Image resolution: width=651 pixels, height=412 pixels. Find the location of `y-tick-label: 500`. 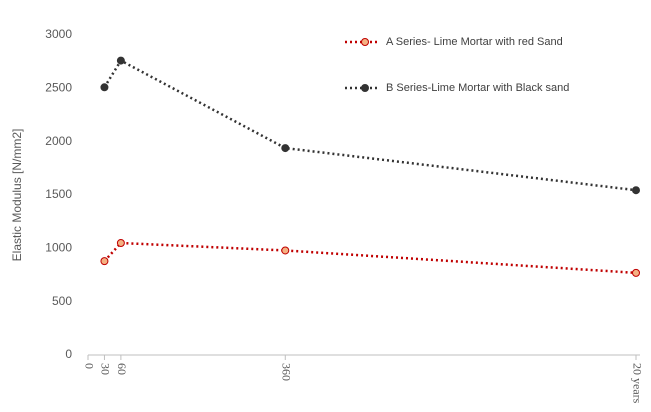

y-tick-label: 500 is located at coordinates (62, 301).